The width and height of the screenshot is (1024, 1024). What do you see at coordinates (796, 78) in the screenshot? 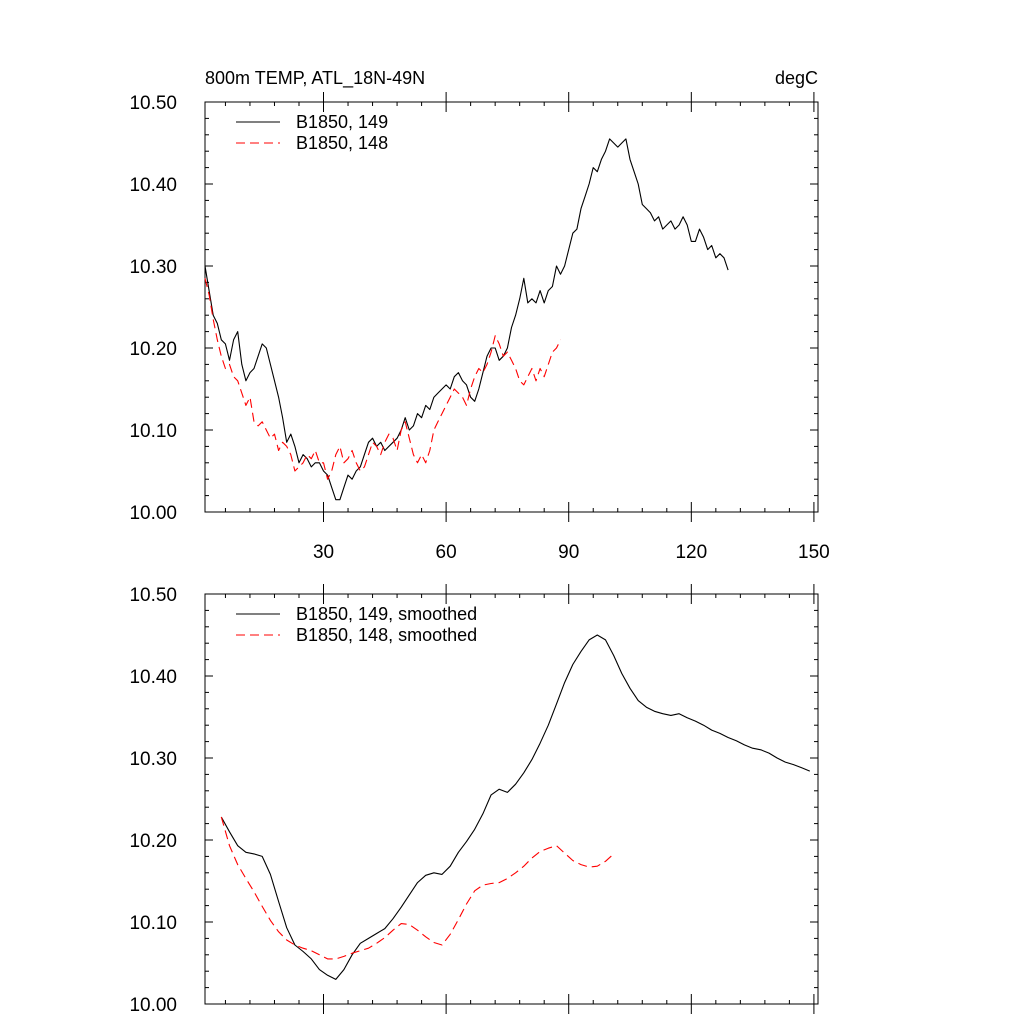
I see `units-label: degC` at bounding box center [796, 78].